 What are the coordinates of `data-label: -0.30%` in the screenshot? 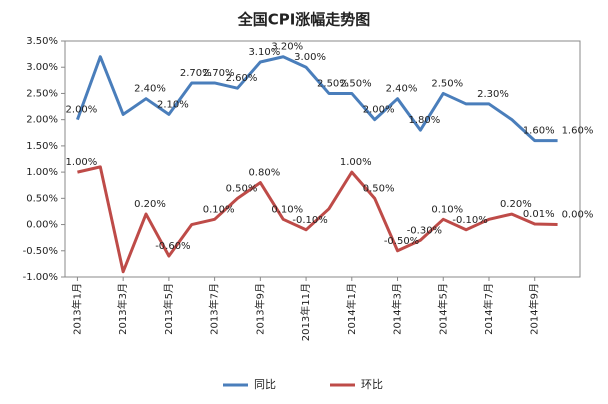 It's located at (424, 230).